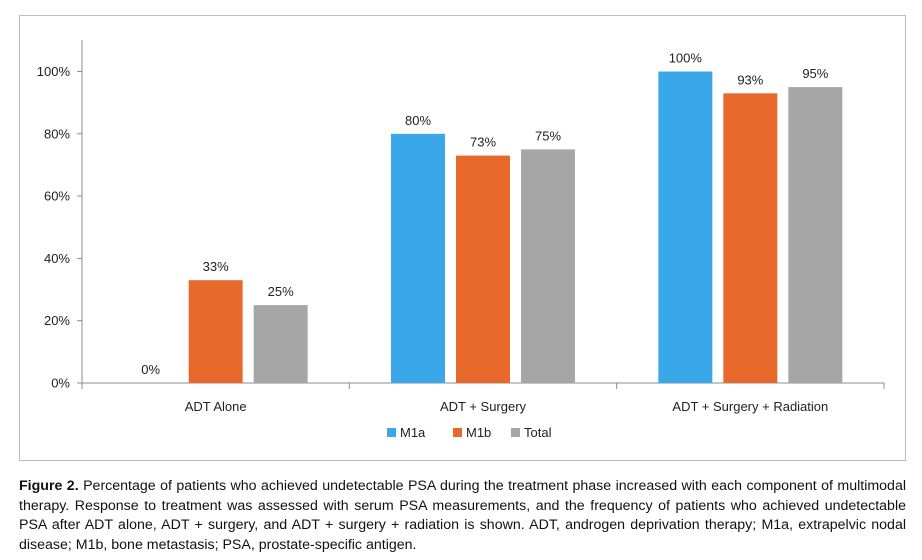  I want to click on data-label: 93%, so click(750, 79).